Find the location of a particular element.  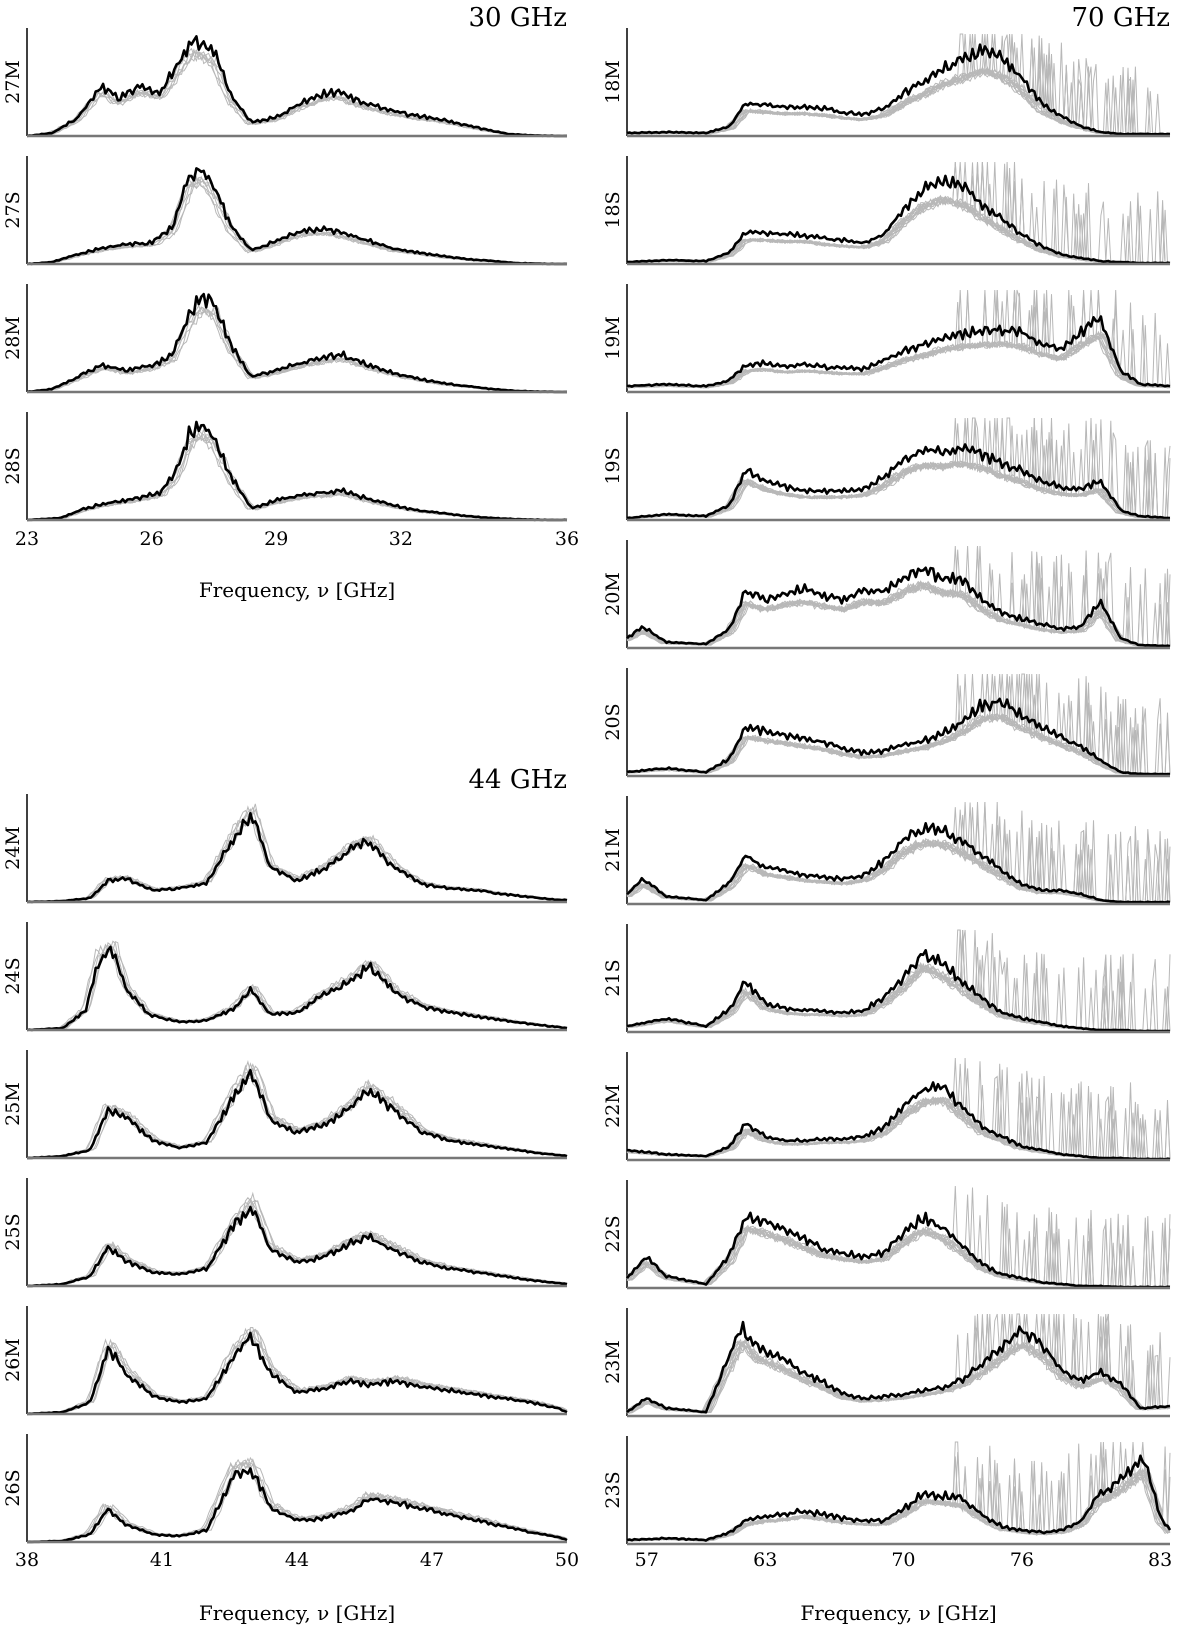

x-tick-label: 38 is located at coordinates (27, 1560).